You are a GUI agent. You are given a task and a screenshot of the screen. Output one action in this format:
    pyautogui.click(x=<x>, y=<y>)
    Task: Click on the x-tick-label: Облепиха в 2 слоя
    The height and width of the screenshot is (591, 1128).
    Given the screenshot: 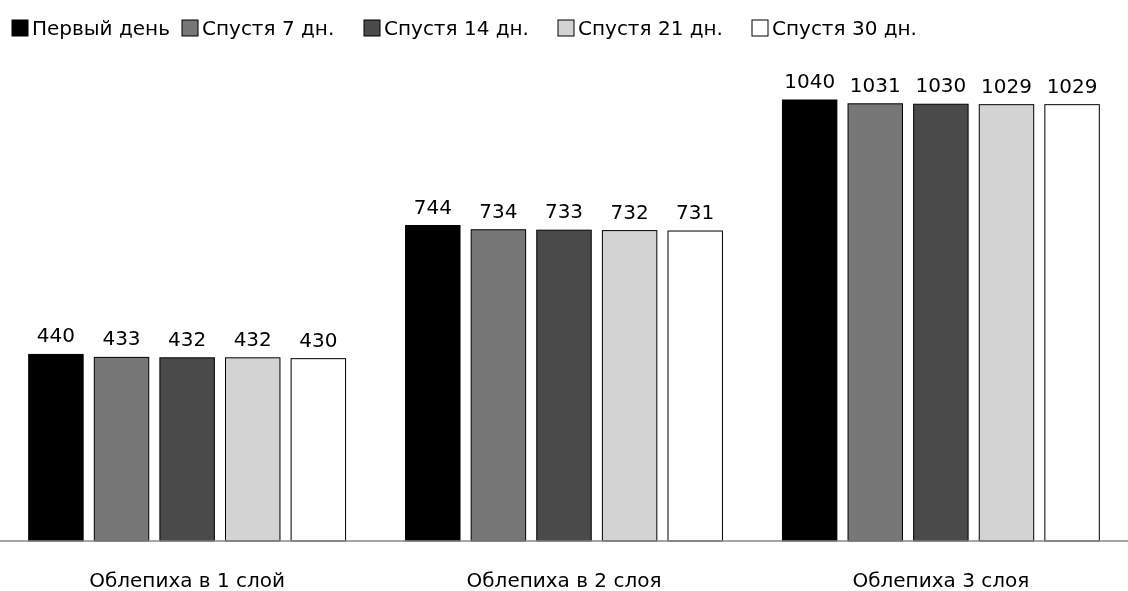 What is the action you would take?
    pyautogui.click(x=564, y=579)
    